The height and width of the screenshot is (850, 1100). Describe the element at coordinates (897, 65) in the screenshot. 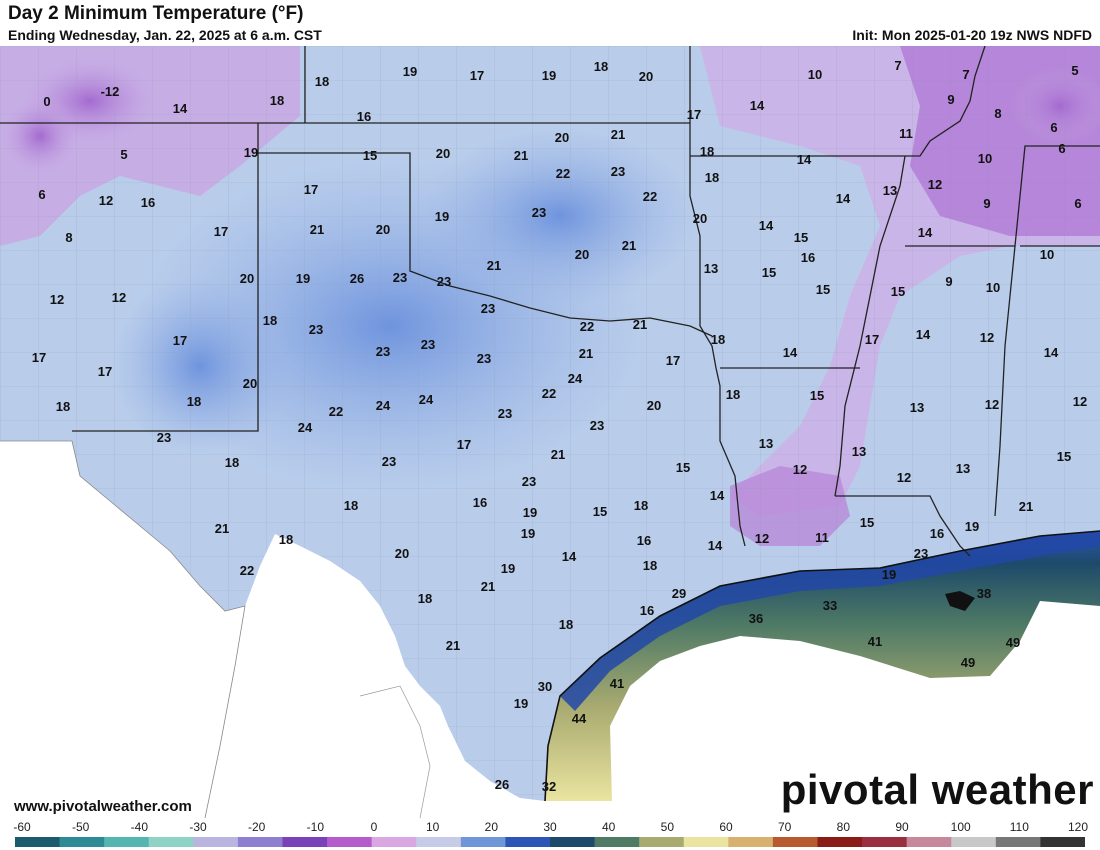

I see `temperature-label: 7` at that location.